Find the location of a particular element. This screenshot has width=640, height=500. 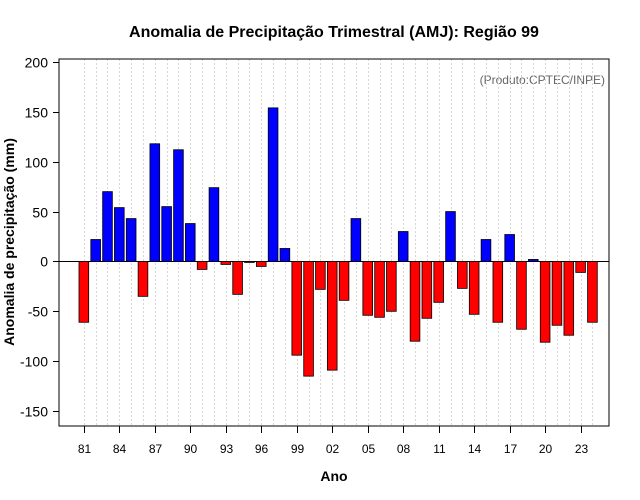

xtick-label-9: 08 is located at coordinates (404, 449).